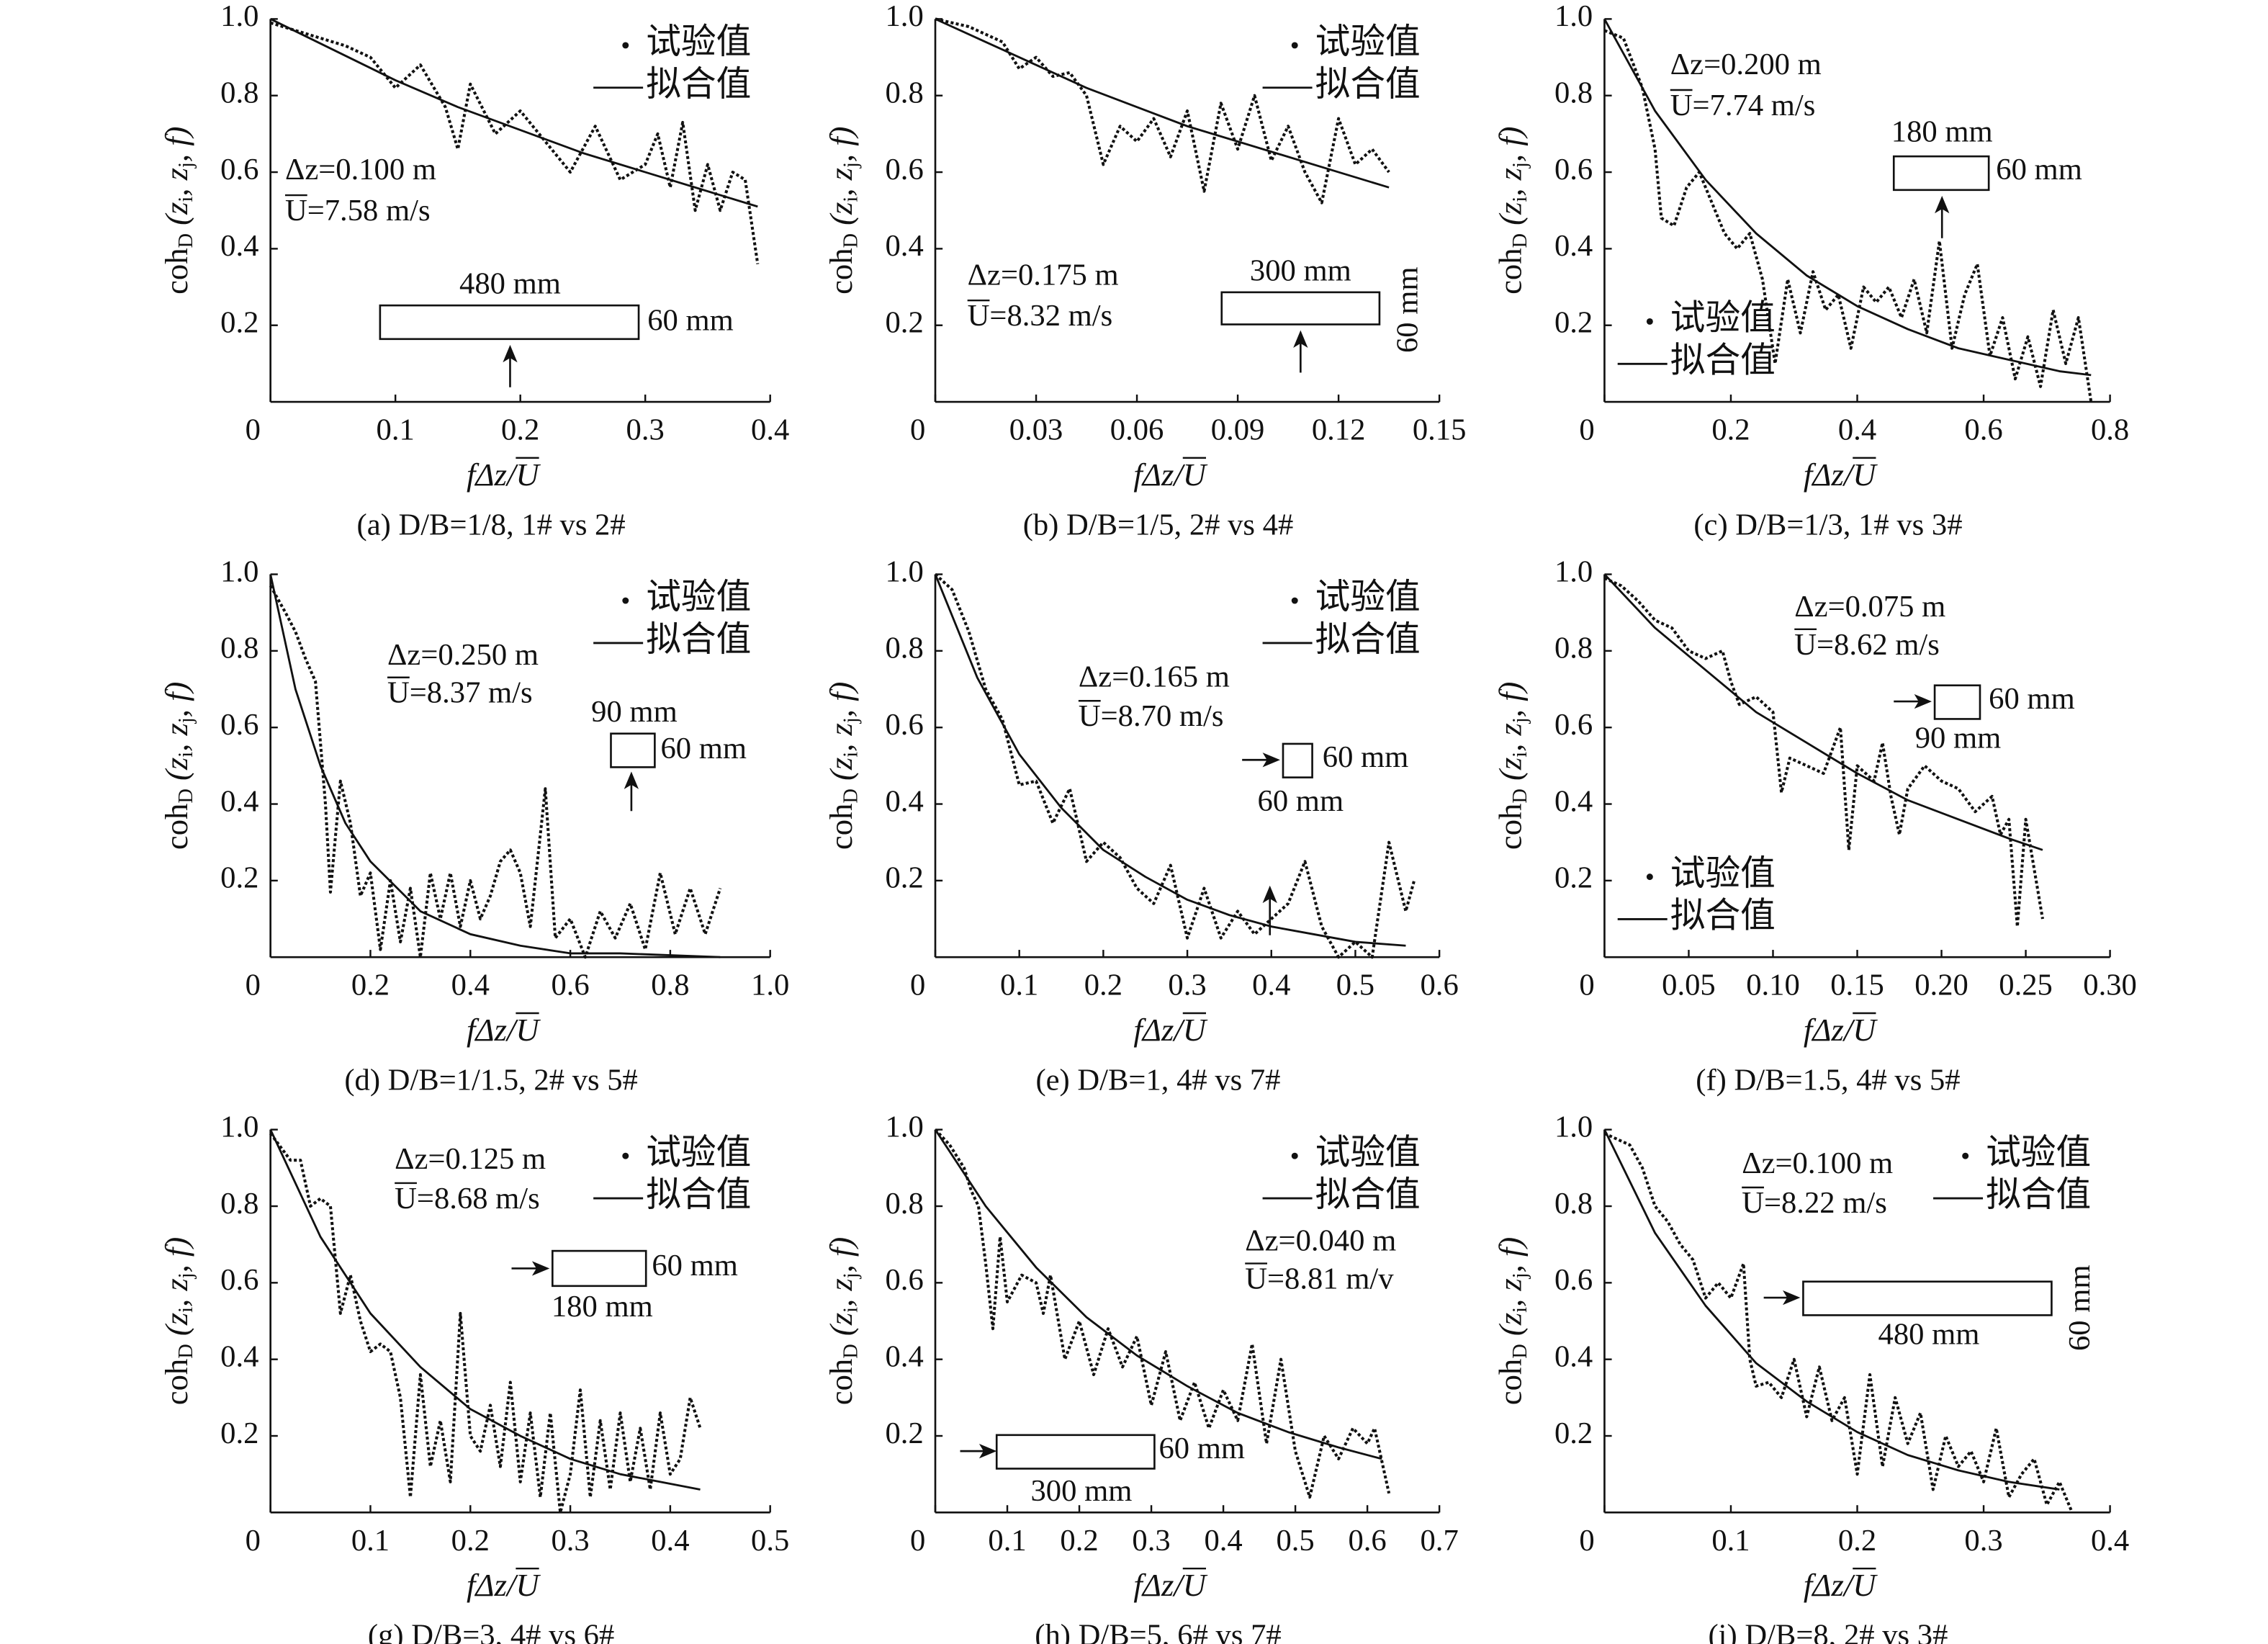 This screenshot has width=2268, height=1644. I want to click on annotation: U=8.37 m/s, so click(460, 693).